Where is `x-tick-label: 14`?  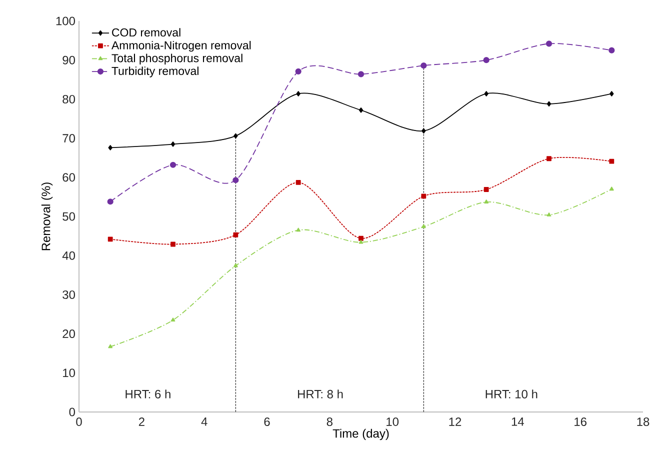 x-tick-label: 14 is located at coordinates (518, 422).